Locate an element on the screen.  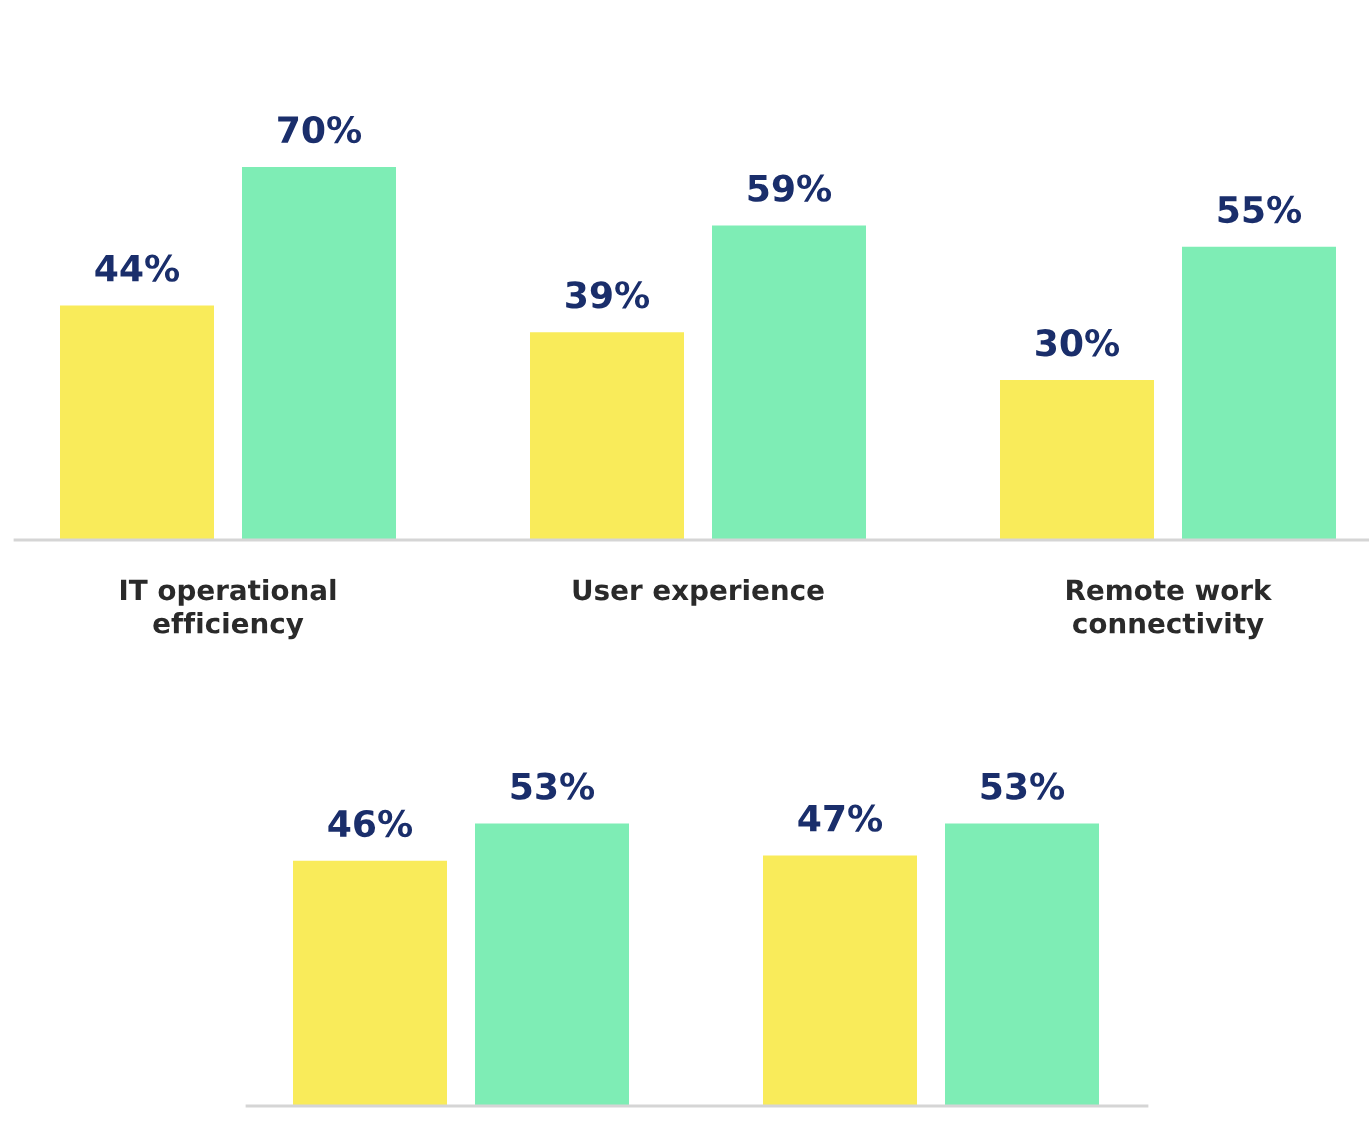
x-tick-label: User experience is located at coordinates (698, 592).